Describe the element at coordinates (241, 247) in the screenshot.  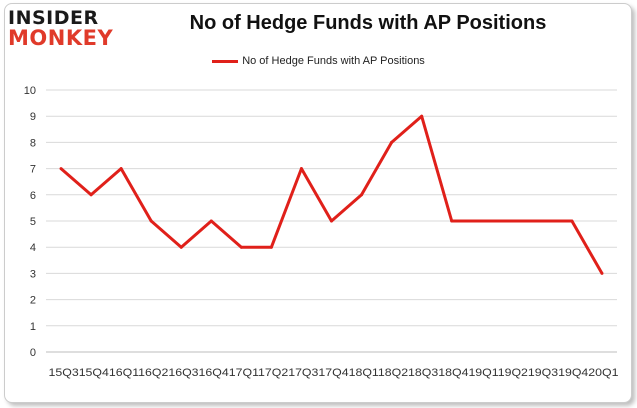
I see `data-point-2017Q1` at that location.